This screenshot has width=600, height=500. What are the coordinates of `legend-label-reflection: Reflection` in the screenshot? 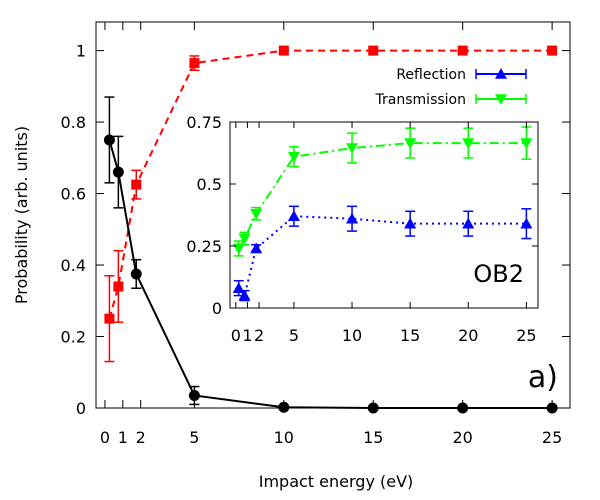 It's located at (431, 75).